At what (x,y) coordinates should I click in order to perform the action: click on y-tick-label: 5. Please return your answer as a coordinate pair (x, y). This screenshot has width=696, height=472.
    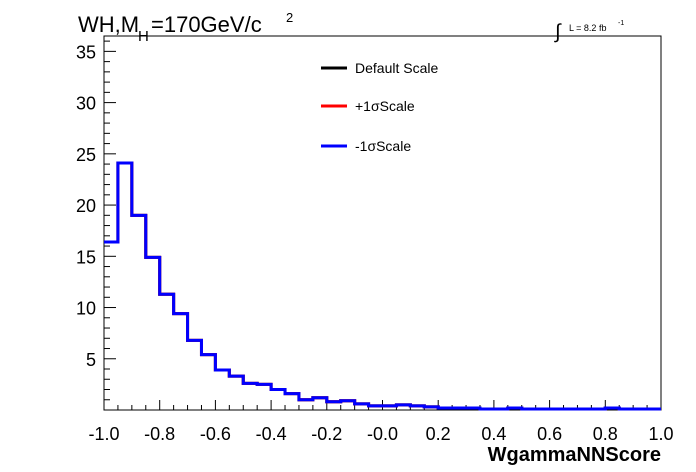
    Looking at the image, I should click on (91, 360).